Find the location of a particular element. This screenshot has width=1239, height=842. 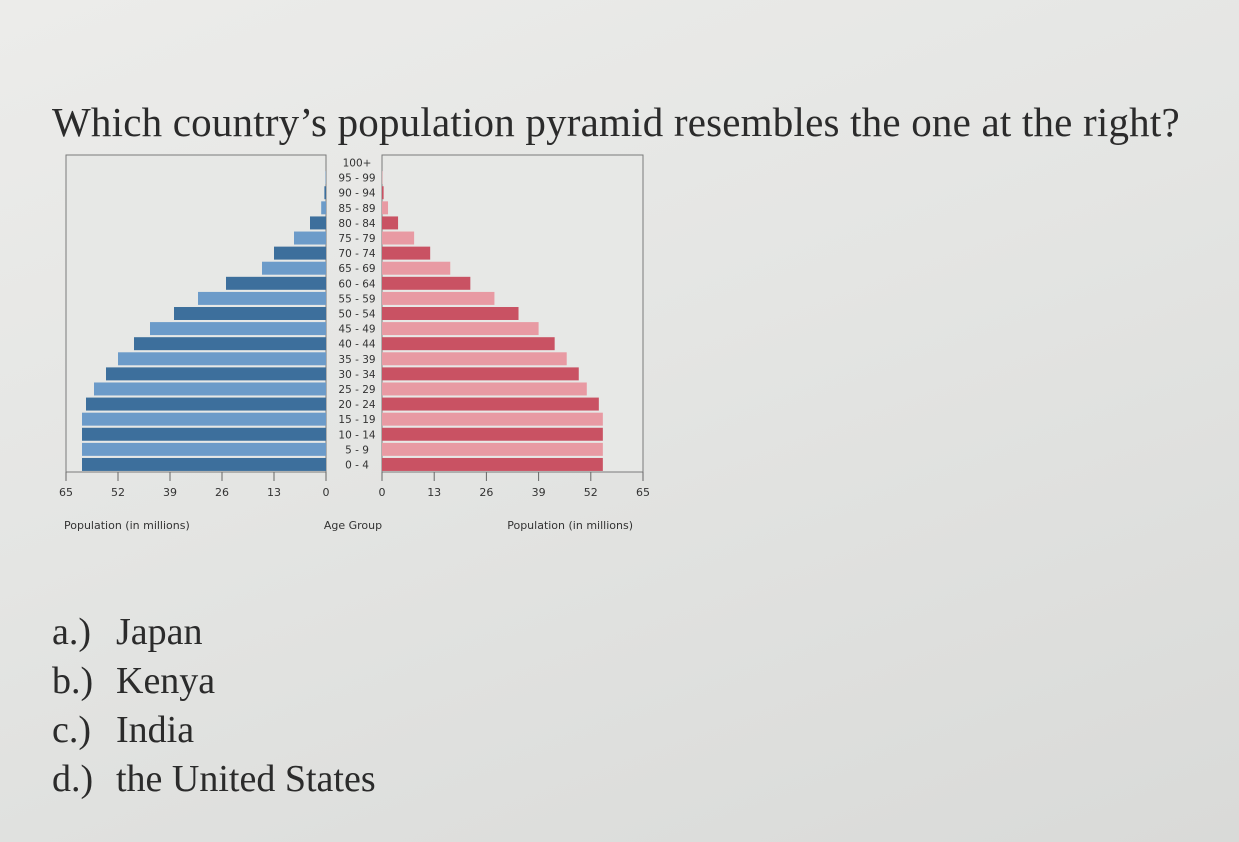

age-label: 25 - 29 is located at coordinates (356, 390).